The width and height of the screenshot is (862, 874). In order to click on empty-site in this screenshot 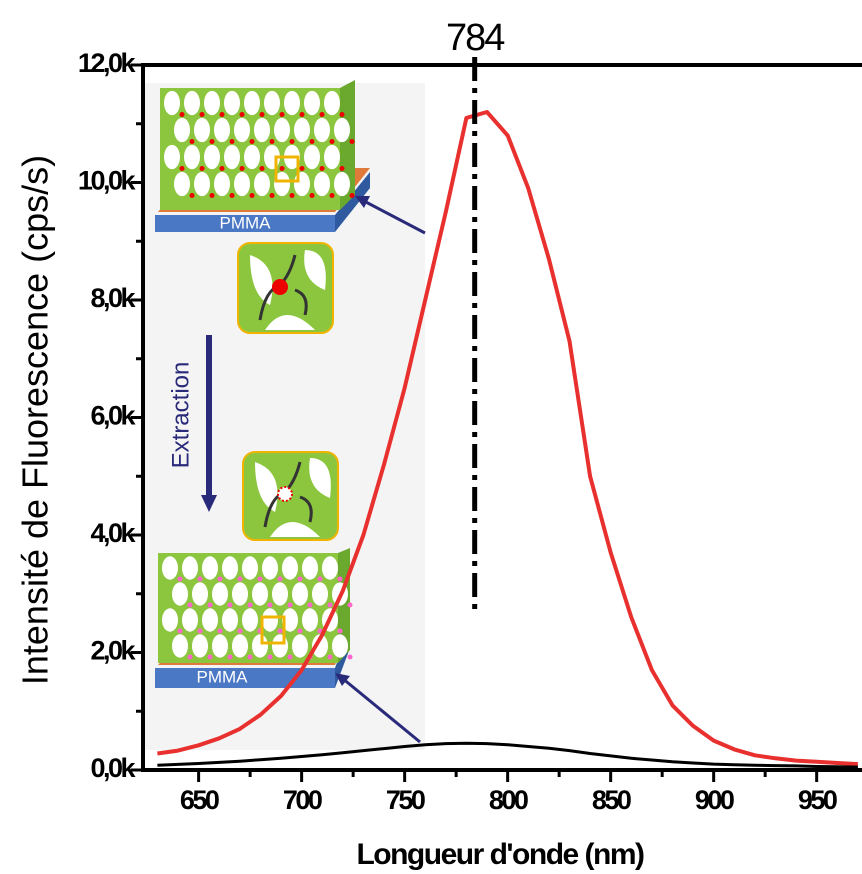, I will do `click(285, 494)`.